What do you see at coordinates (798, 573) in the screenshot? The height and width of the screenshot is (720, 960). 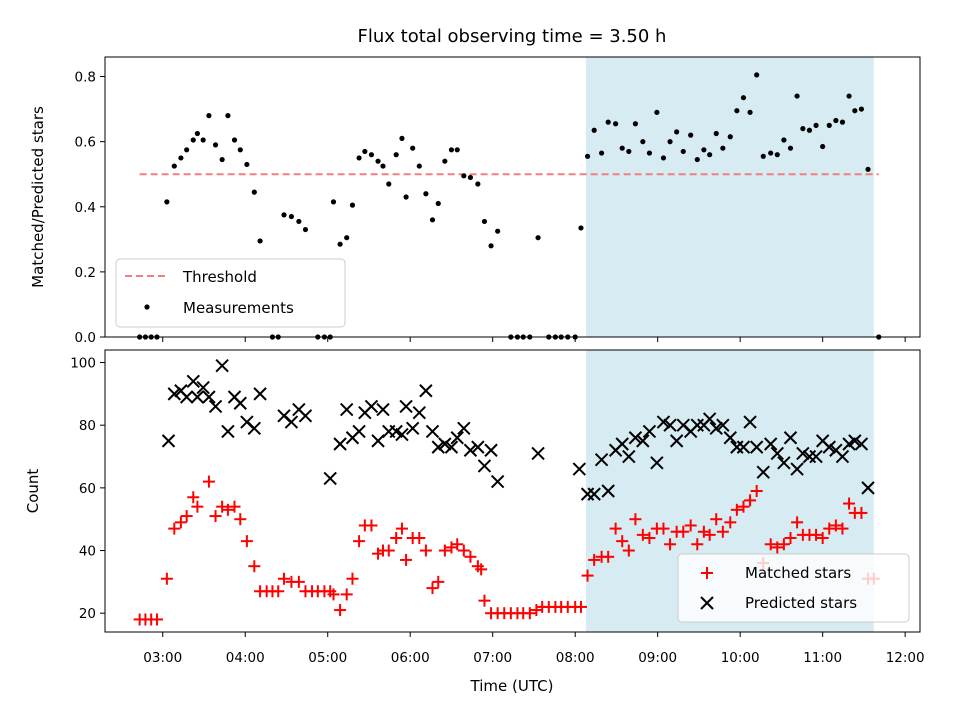 I see `matched-stars-legend-label: Matched stars` at bounding box center [798, 573].